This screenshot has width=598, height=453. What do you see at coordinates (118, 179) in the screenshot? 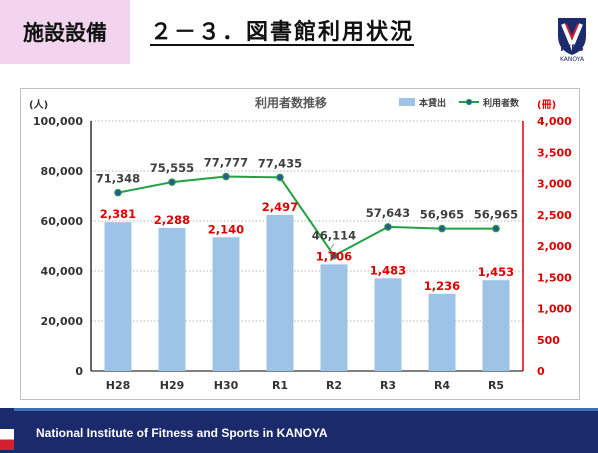
I see `line-data-label: 71,348` at bounding box center [118, 179].